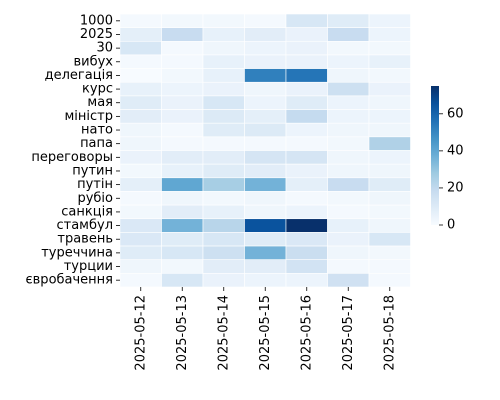 The width and height of the screenshot is (500, 400). What do you see at coordinates (87, 211) in the screenshot?
I see `row-label: санкція` at bounding box center [87, 211].